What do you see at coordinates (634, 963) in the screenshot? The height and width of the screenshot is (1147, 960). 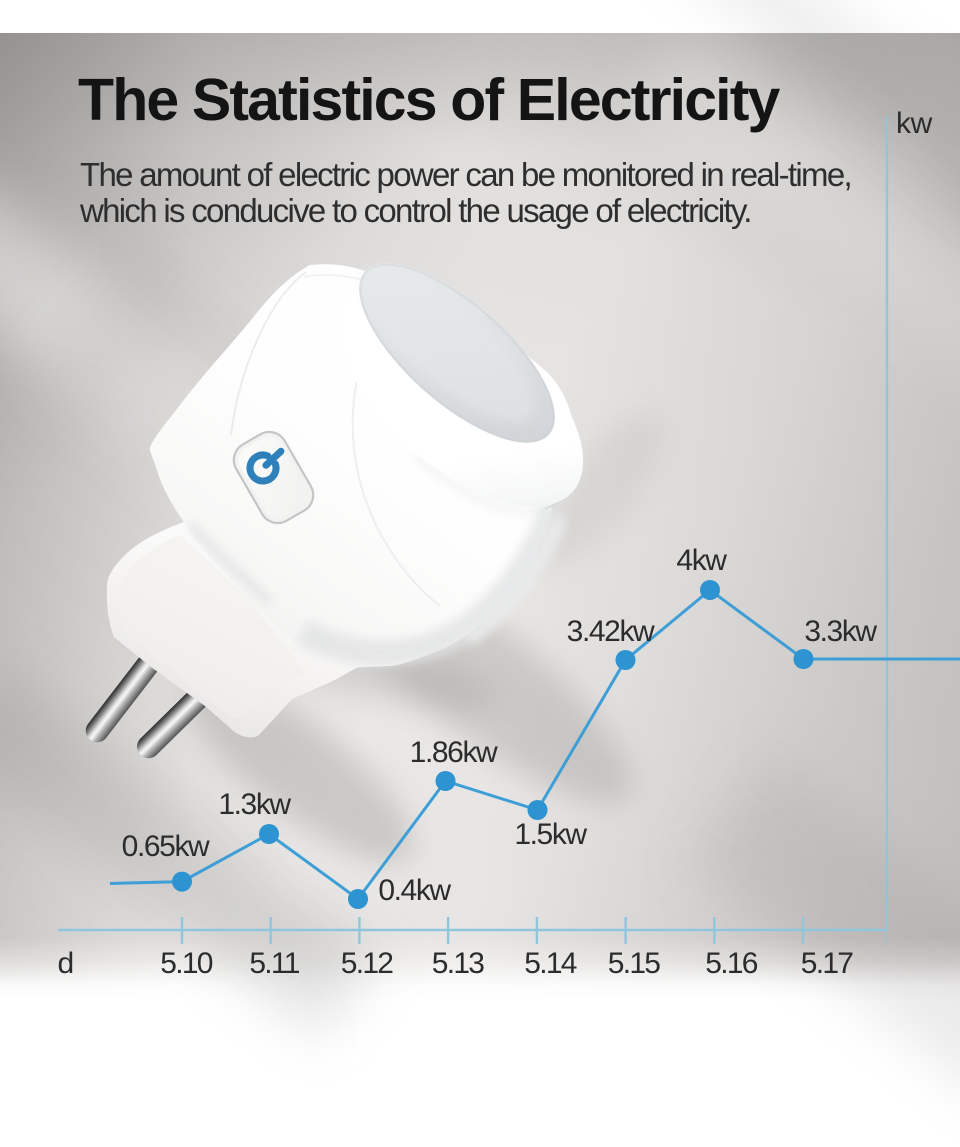 I see `svg-text: 5.15` at bounding box center [634, 963].